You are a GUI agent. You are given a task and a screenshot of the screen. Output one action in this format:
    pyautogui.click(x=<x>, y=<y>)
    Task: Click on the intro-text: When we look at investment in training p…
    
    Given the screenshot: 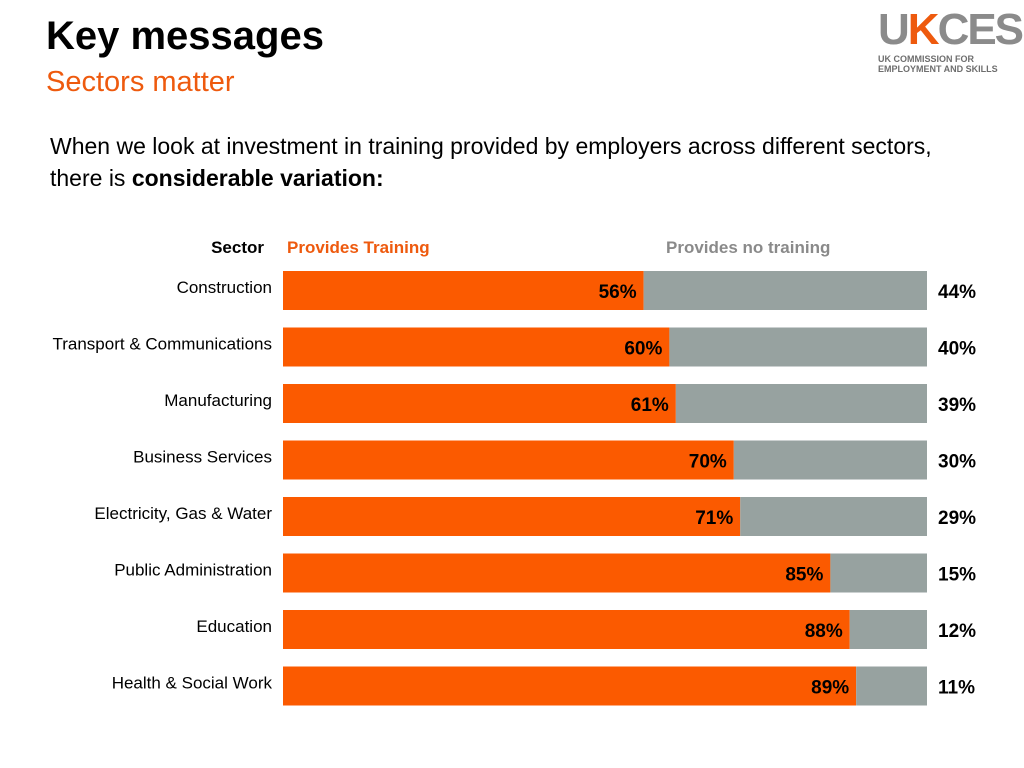 What is the action you would take?
    pyautogui.click(x=510, y=162)
    